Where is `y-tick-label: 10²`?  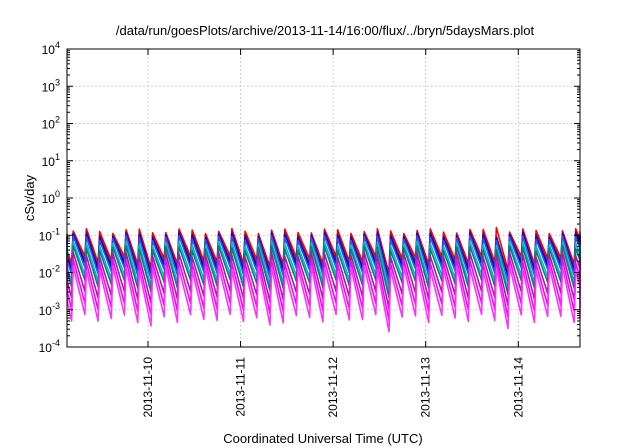 y-tick-label: 10² is located at coordinates (51, 123).